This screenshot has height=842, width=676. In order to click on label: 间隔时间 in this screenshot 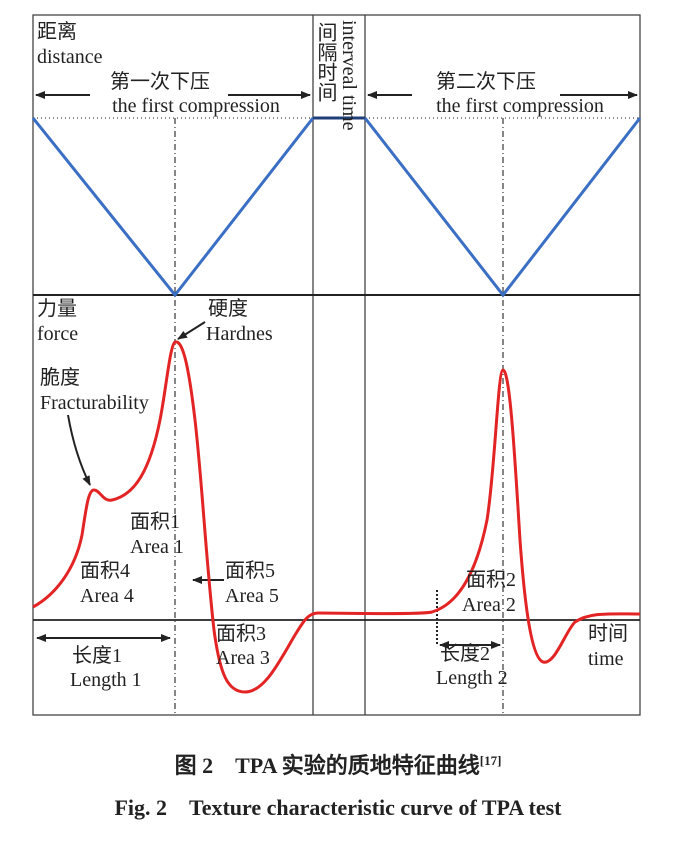, I will do `click(325, 62)`.